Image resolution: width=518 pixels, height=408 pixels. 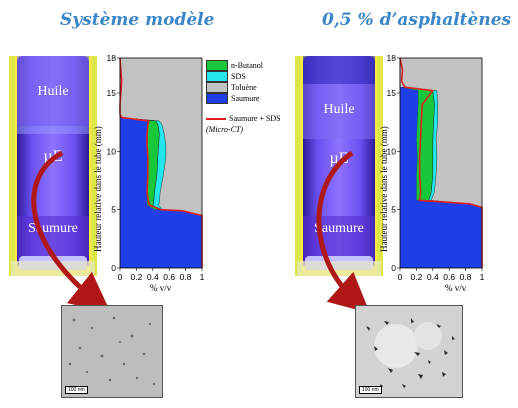 I want to click on oil-label-left: Huile, so click(x=53, y=91).